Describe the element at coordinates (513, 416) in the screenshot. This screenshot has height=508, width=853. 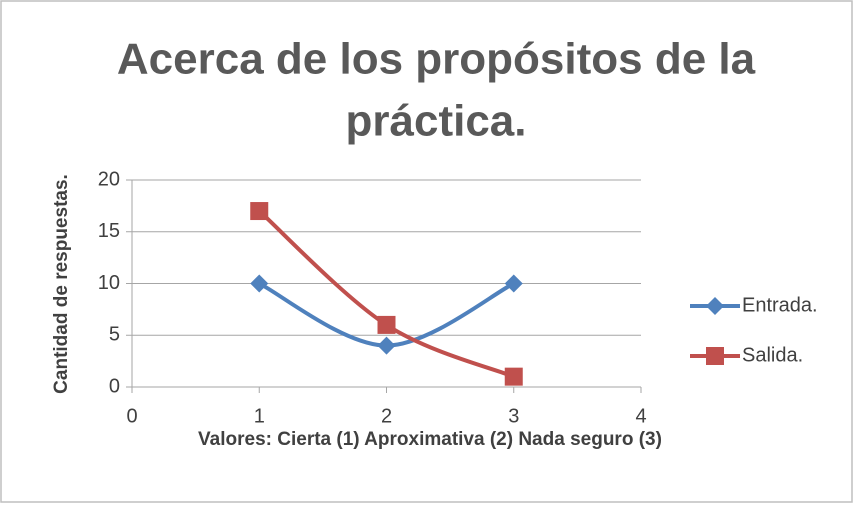
I see `x-tick-label: 3` at that location.